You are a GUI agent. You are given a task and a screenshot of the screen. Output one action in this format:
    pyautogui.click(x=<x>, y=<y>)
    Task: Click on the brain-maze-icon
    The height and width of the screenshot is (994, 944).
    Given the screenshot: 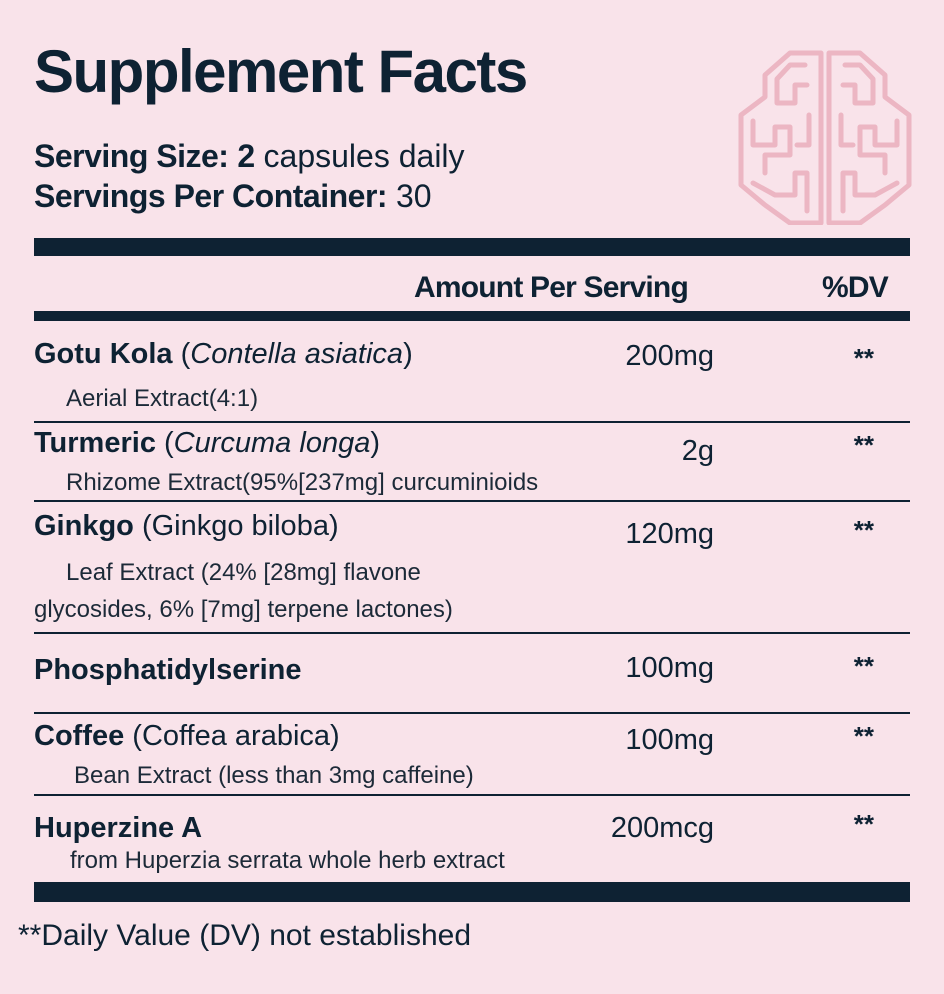 What is the action you would take?
    pyautogui.click(x=825, y=137)
    